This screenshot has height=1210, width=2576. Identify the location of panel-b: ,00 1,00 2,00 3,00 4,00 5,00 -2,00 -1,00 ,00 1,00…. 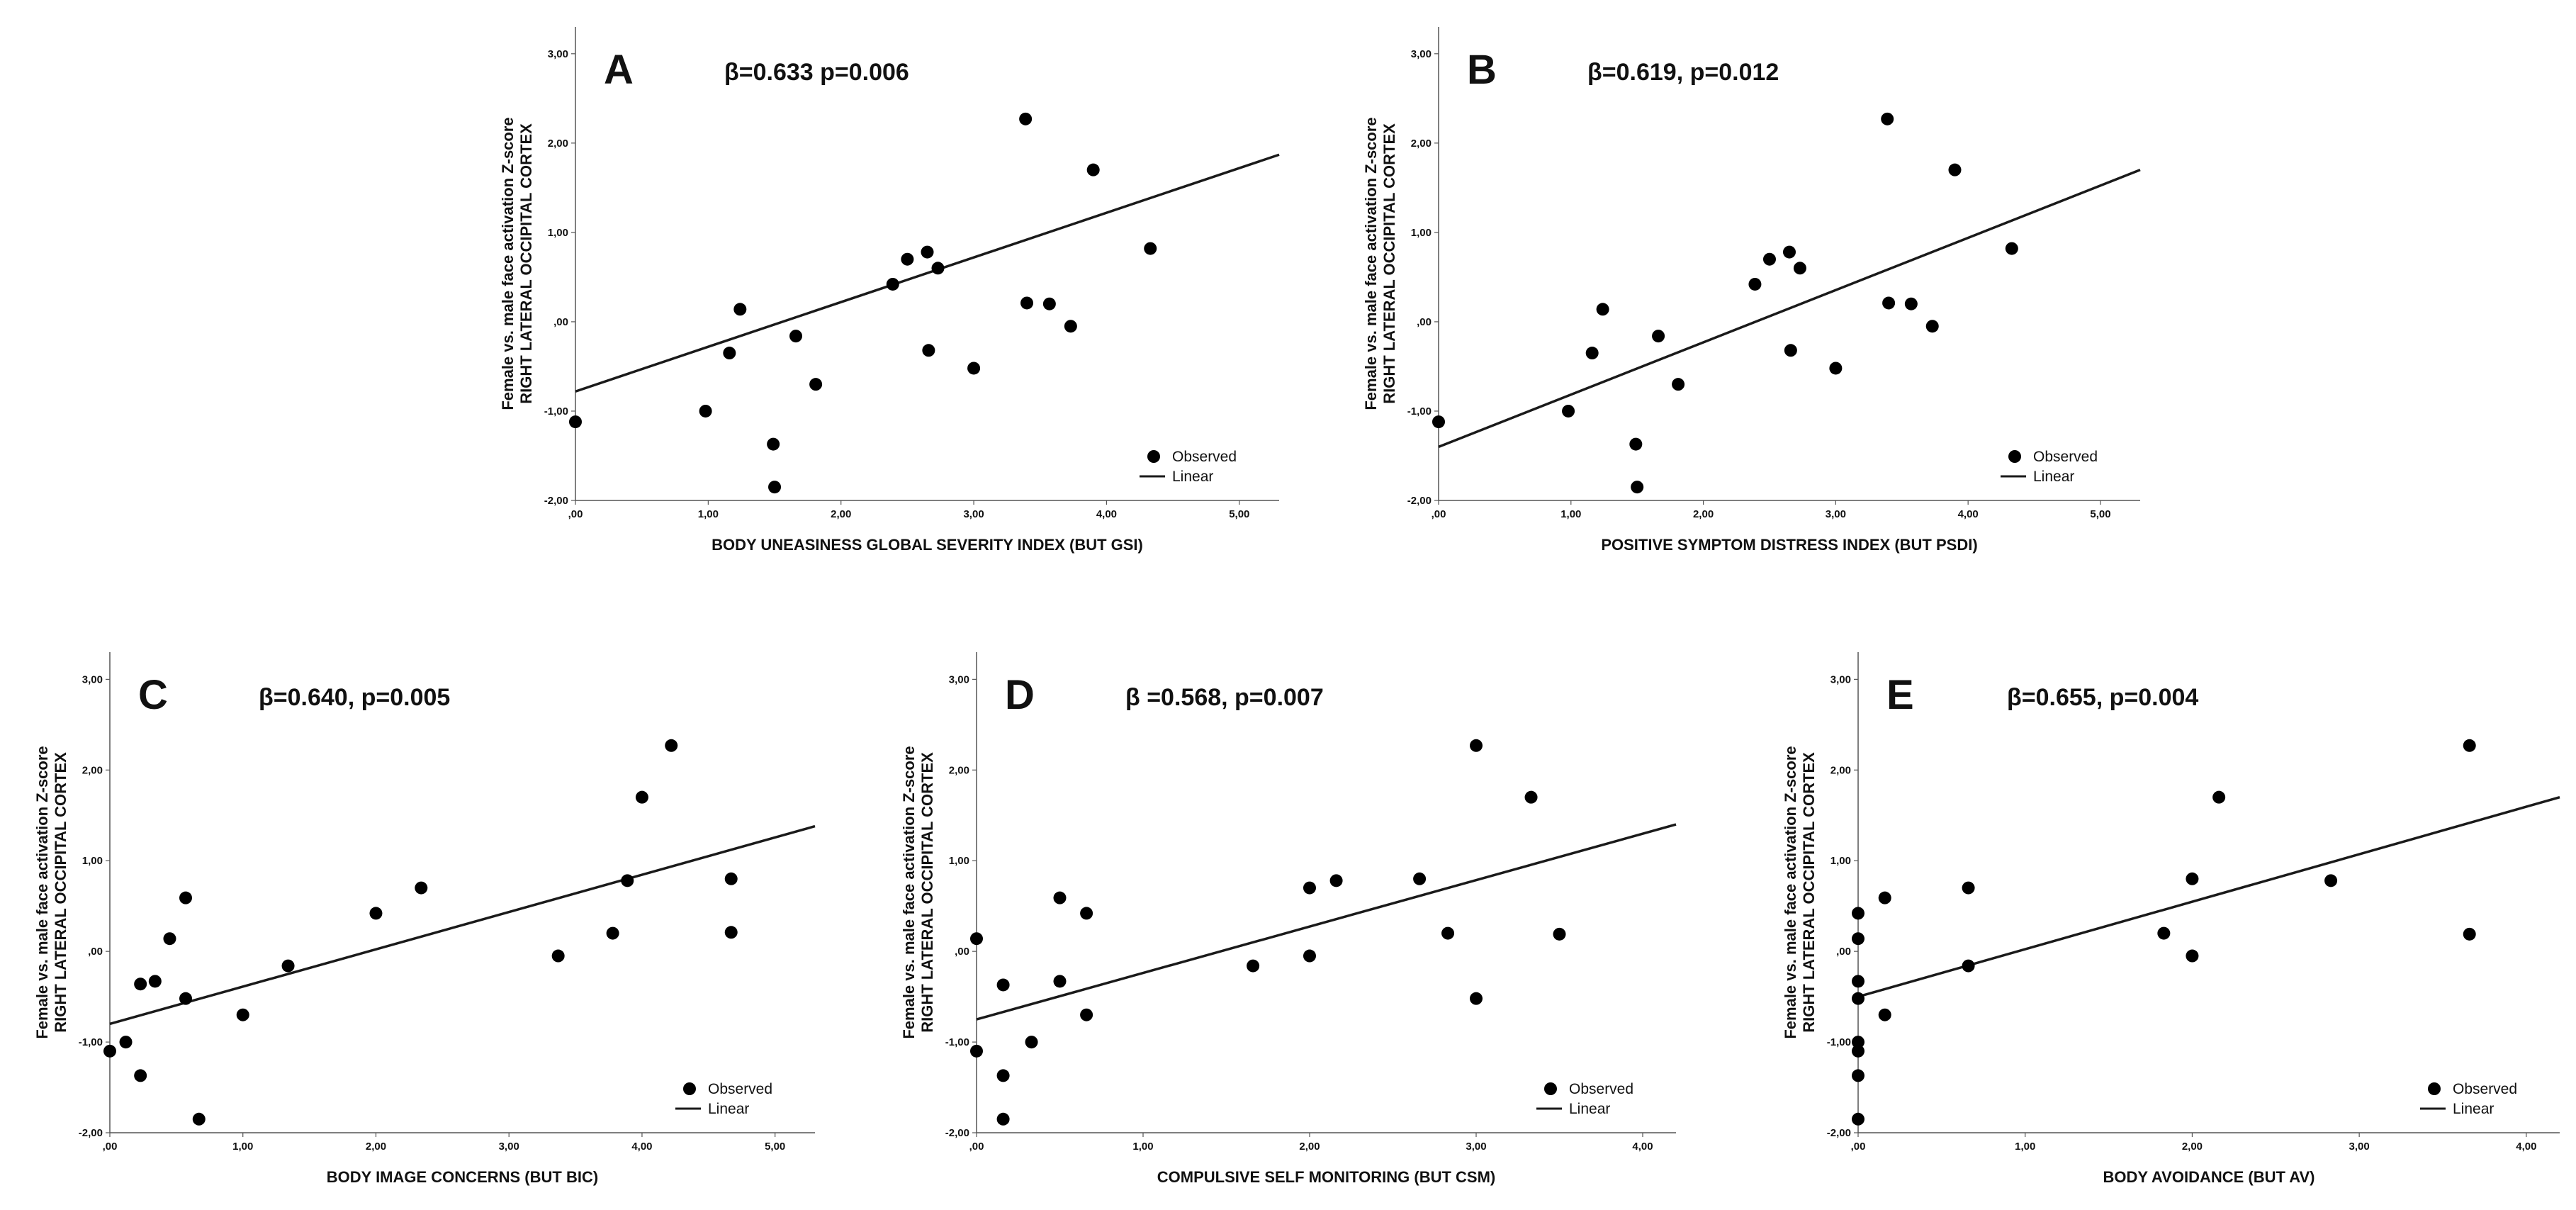
(1751, 290).